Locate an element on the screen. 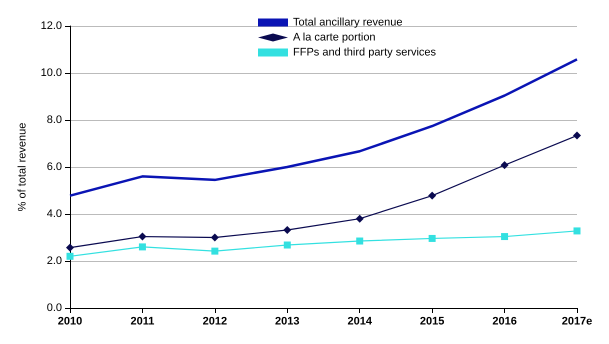  x-tick-label: 2011 is located at coordinates (142, 322).